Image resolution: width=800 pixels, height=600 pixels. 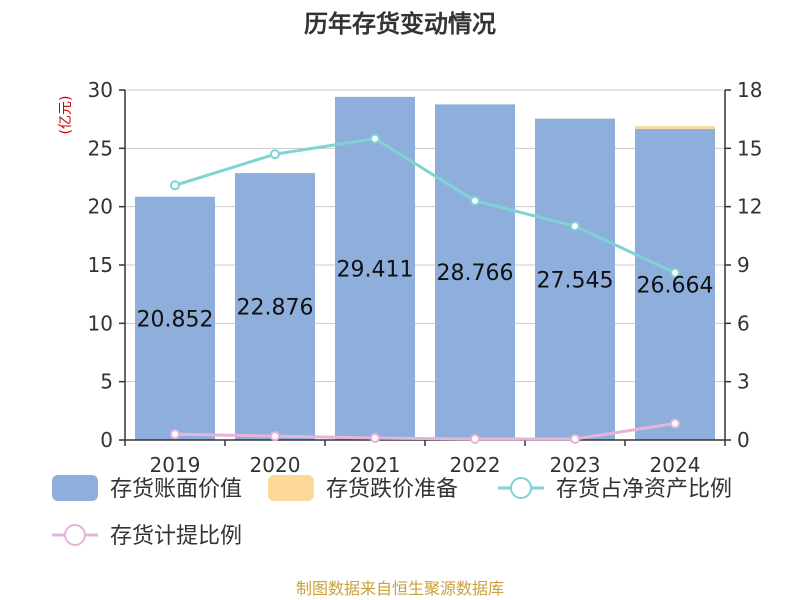 I want to click on x-tick-label: 2021, so click(x=375, y=465).